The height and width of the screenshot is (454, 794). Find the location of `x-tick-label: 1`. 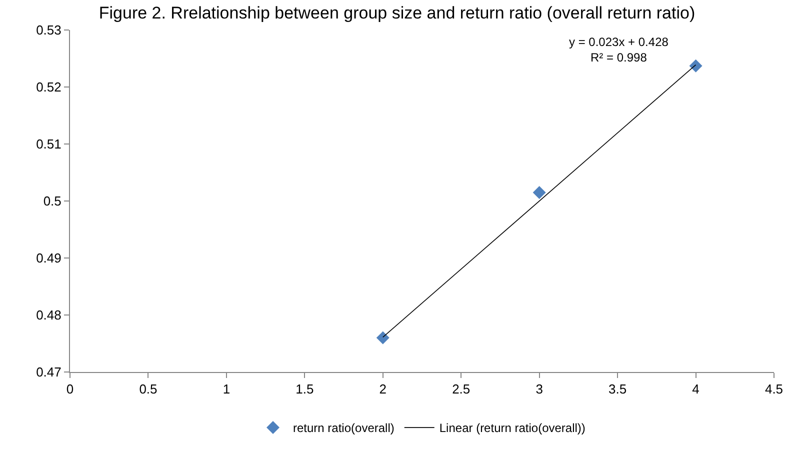

x-tick-label: 1 is located at coordinates (226, 389).